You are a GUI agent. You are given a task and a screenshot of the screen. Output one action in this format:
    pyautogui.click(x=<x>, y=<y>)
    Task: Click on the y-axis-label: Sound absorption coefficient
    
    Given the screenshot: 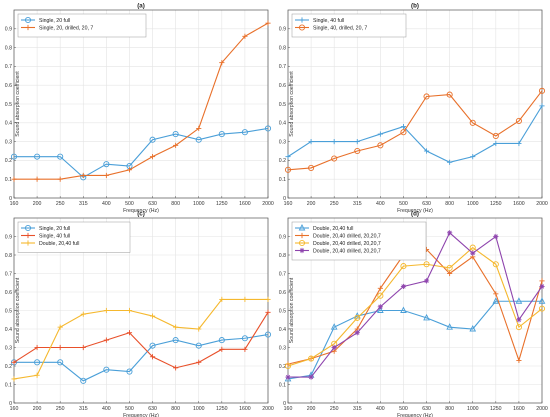 What is the action you would take?
    pyautogui.click(x=18, y=310)
    